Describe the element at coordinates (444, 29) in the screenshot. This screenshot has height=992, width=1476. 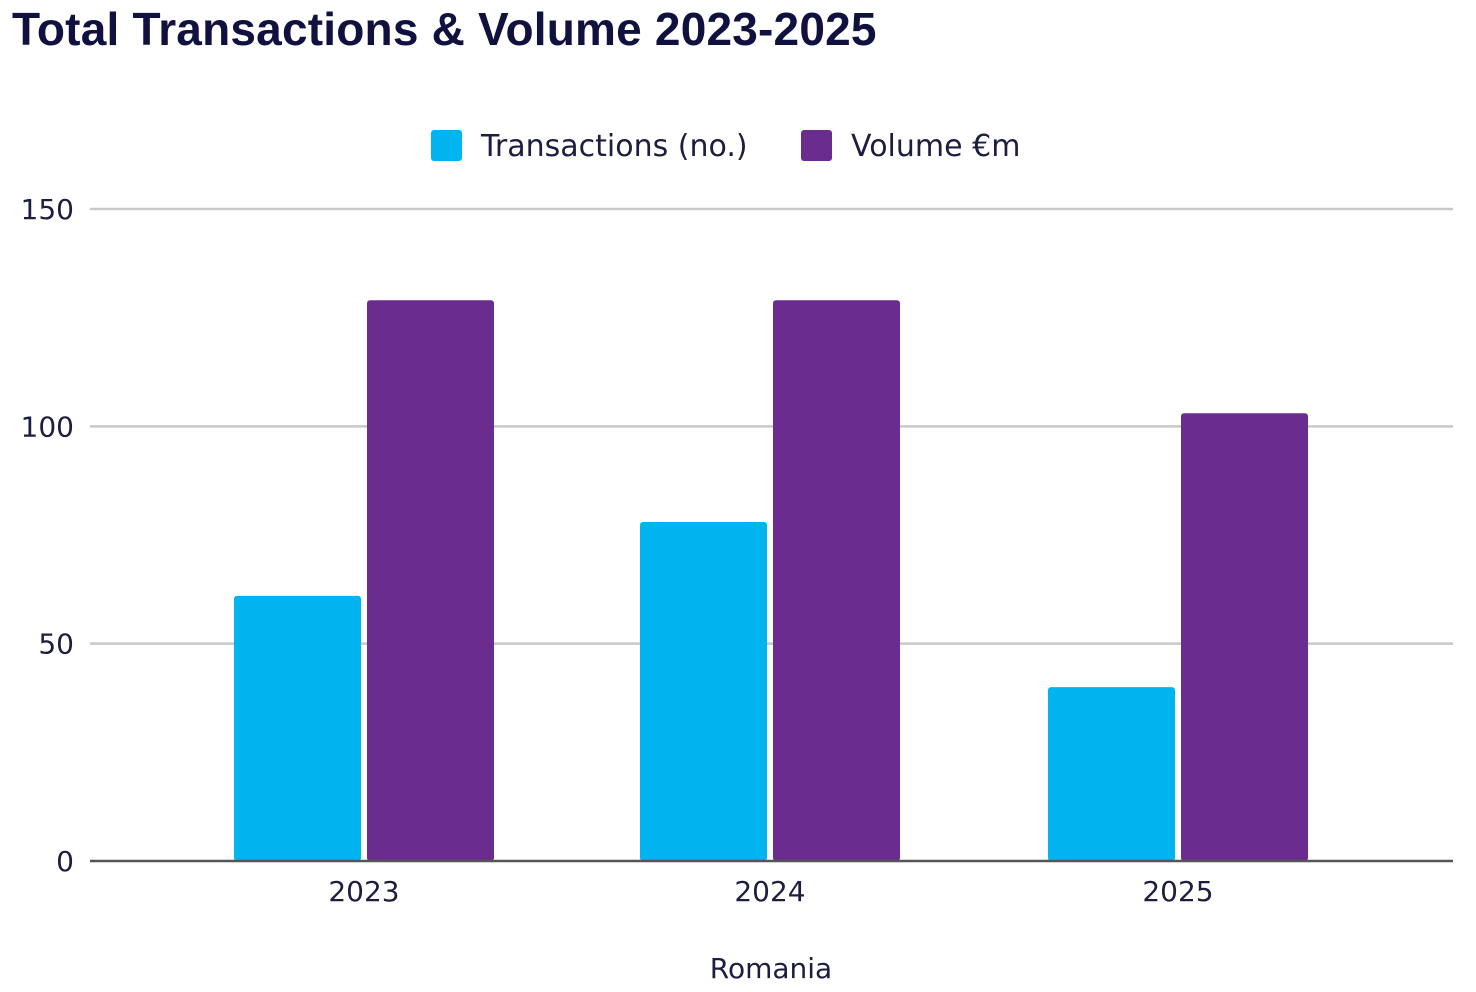
I see `chart-title: Total Transactions & Volume 2023-2025` at that location.